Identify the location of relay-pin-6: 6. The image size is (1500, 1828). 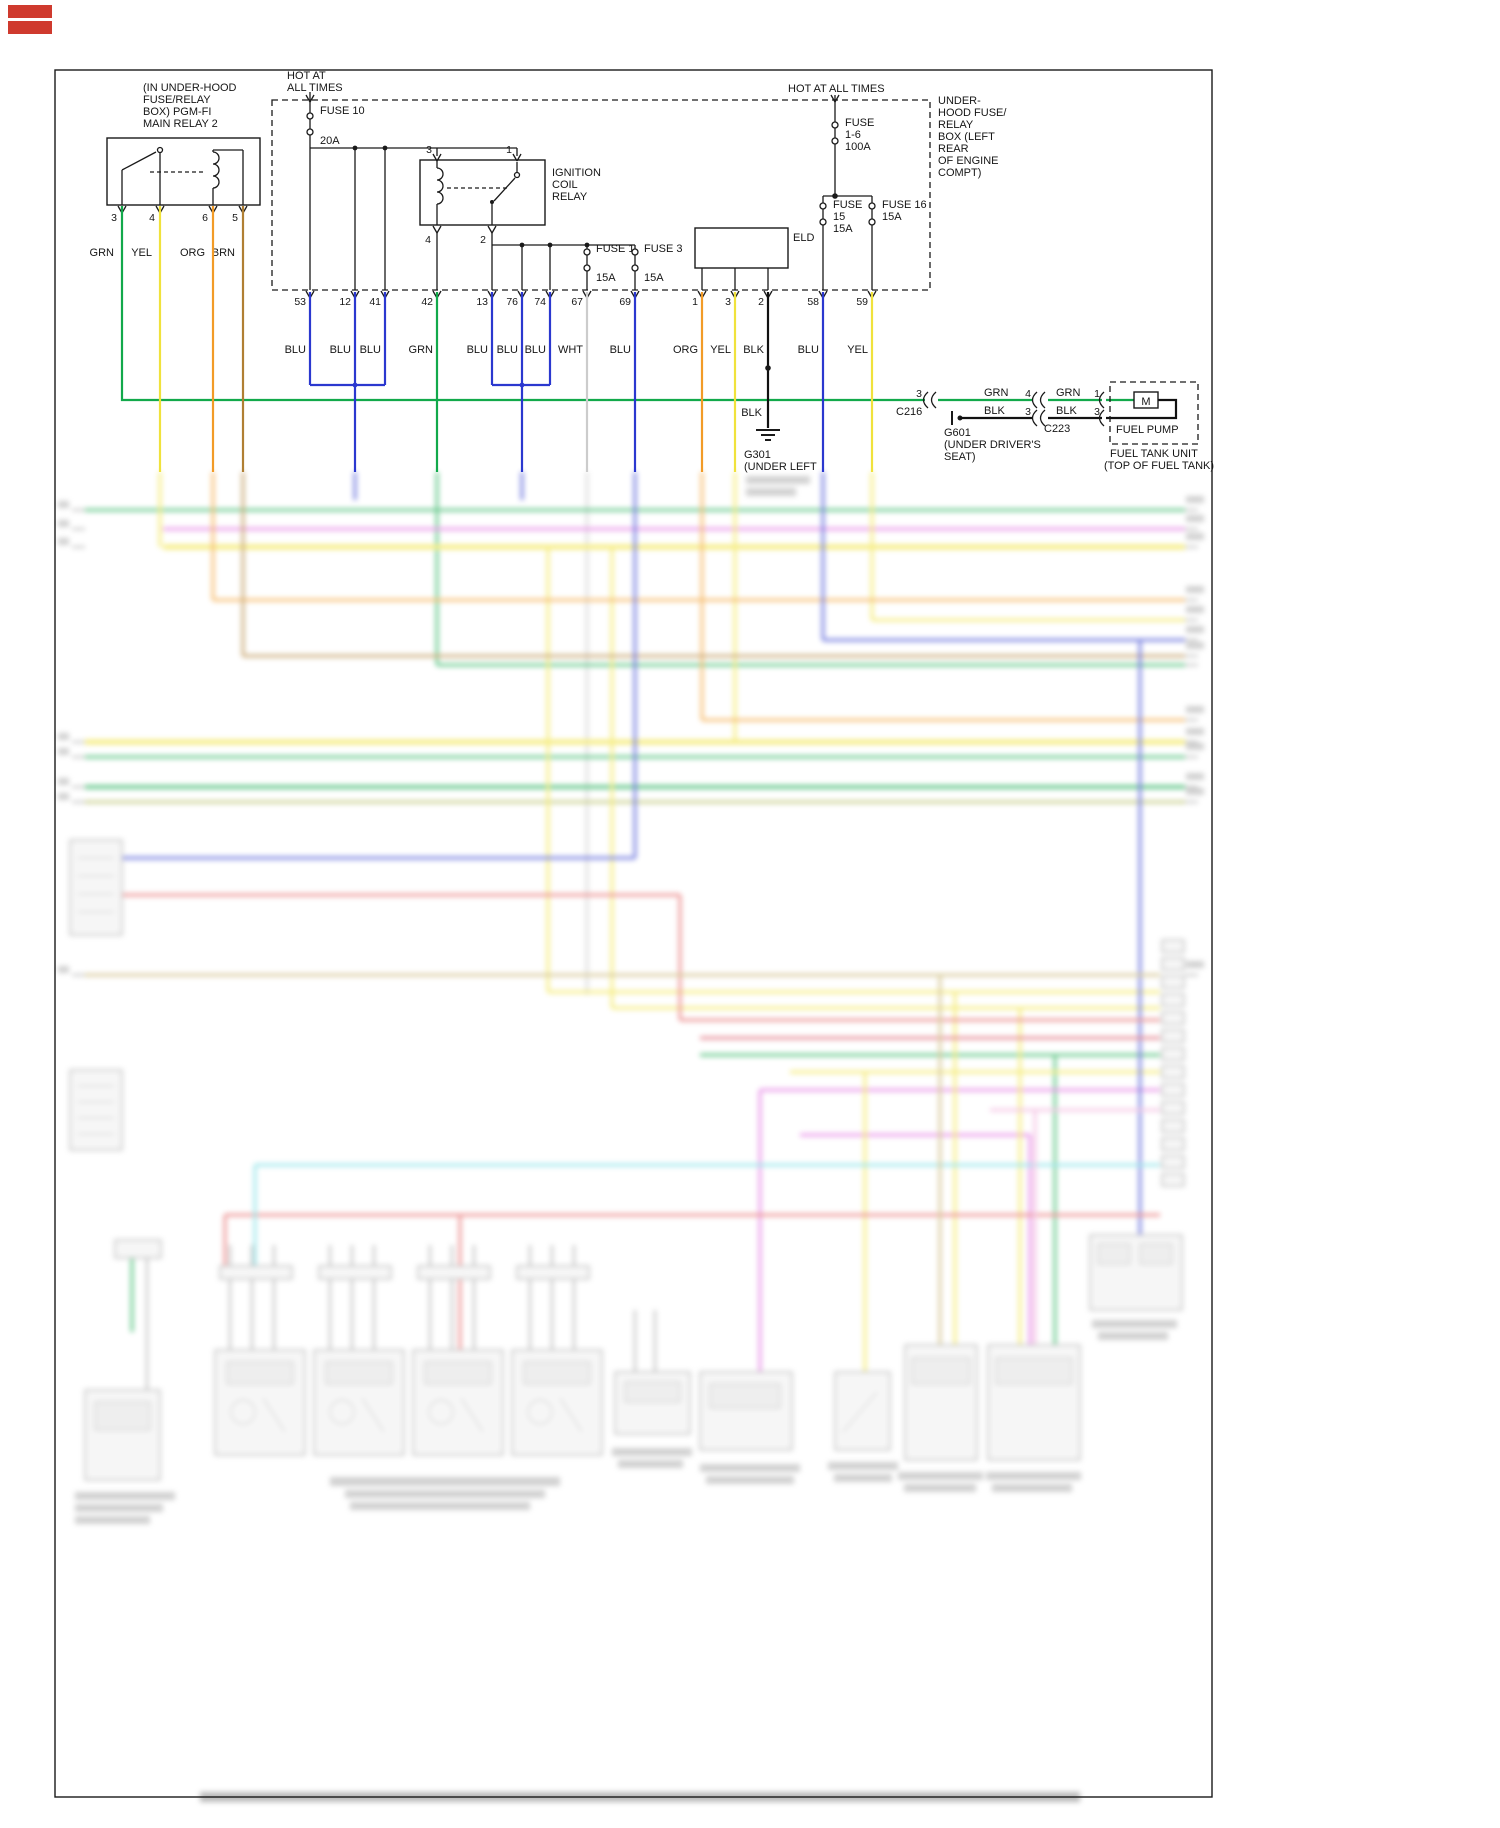
(205, 218).